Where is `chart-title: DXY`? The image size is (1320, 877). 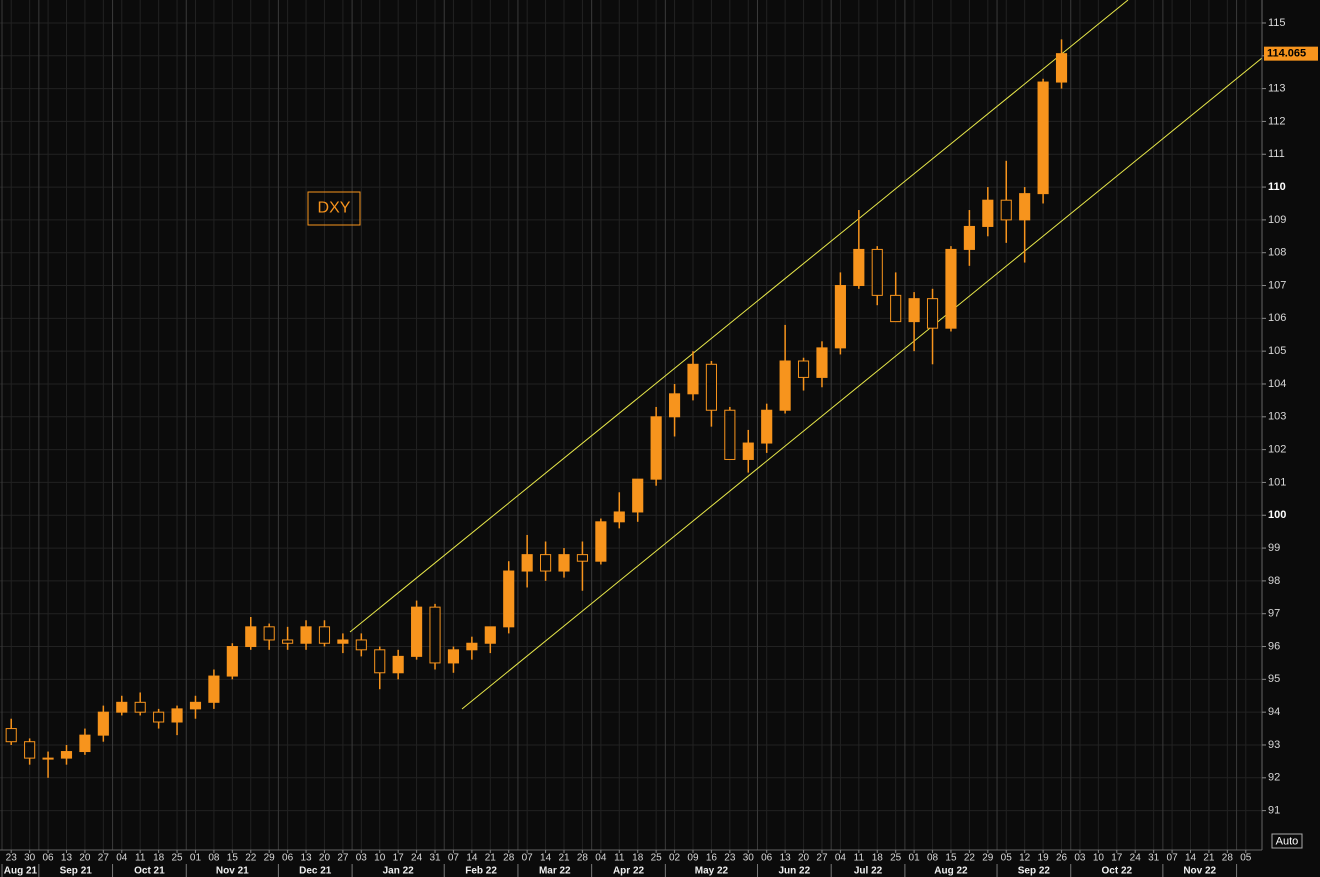
chart-title: DXY is located at coordinates (334, 208).